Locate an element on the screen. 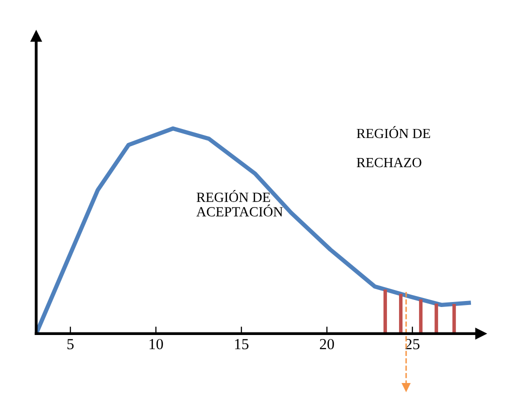 Image resolution: width=517 pixels, height=402 pixels. x-tick-label: 20 is located at coordinates (327, 344).